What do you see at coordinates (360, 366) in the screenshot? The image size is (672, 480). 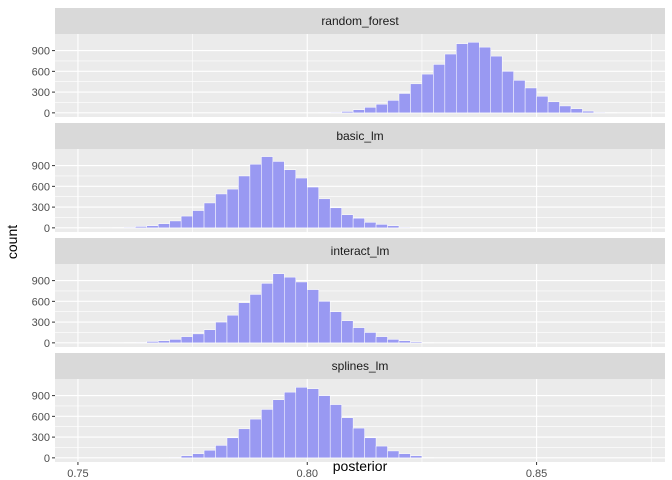 I see `strip-splines_lm` at bounding box center [360, 366].